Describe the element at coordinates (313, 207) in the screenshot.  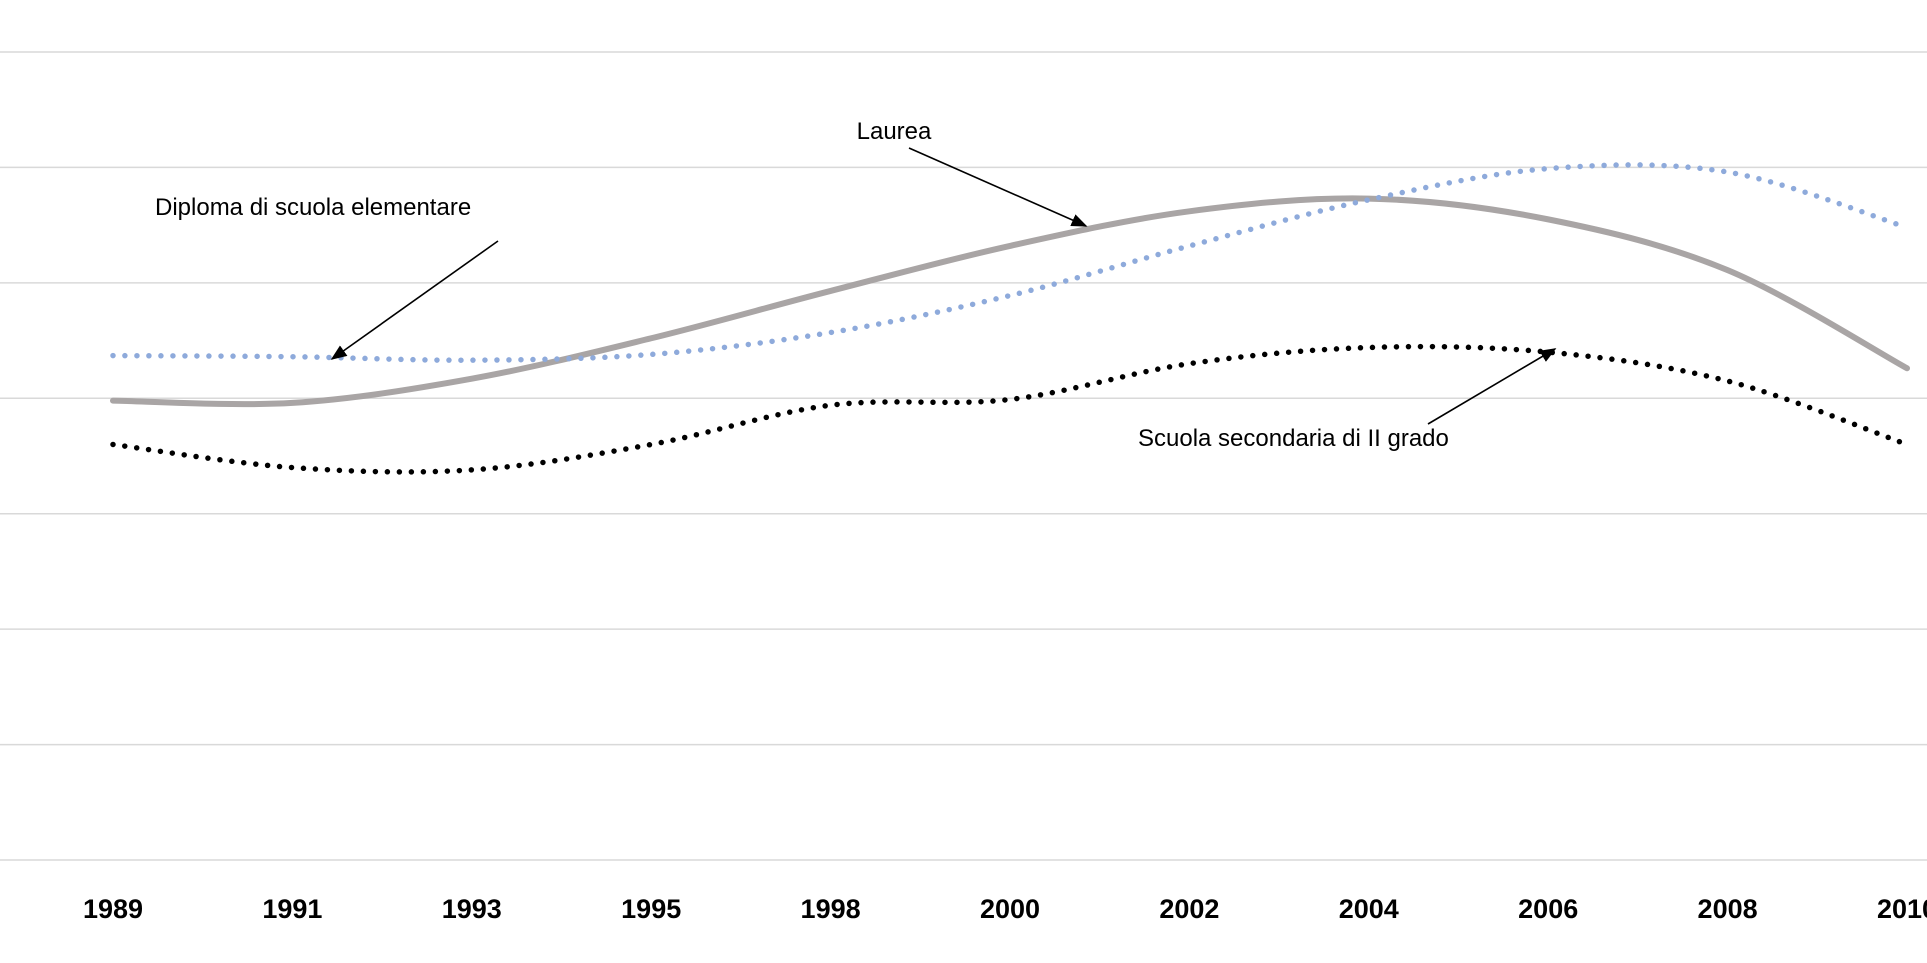
I see `annotation-diploma: Diploma di scuola elementare` at that location.